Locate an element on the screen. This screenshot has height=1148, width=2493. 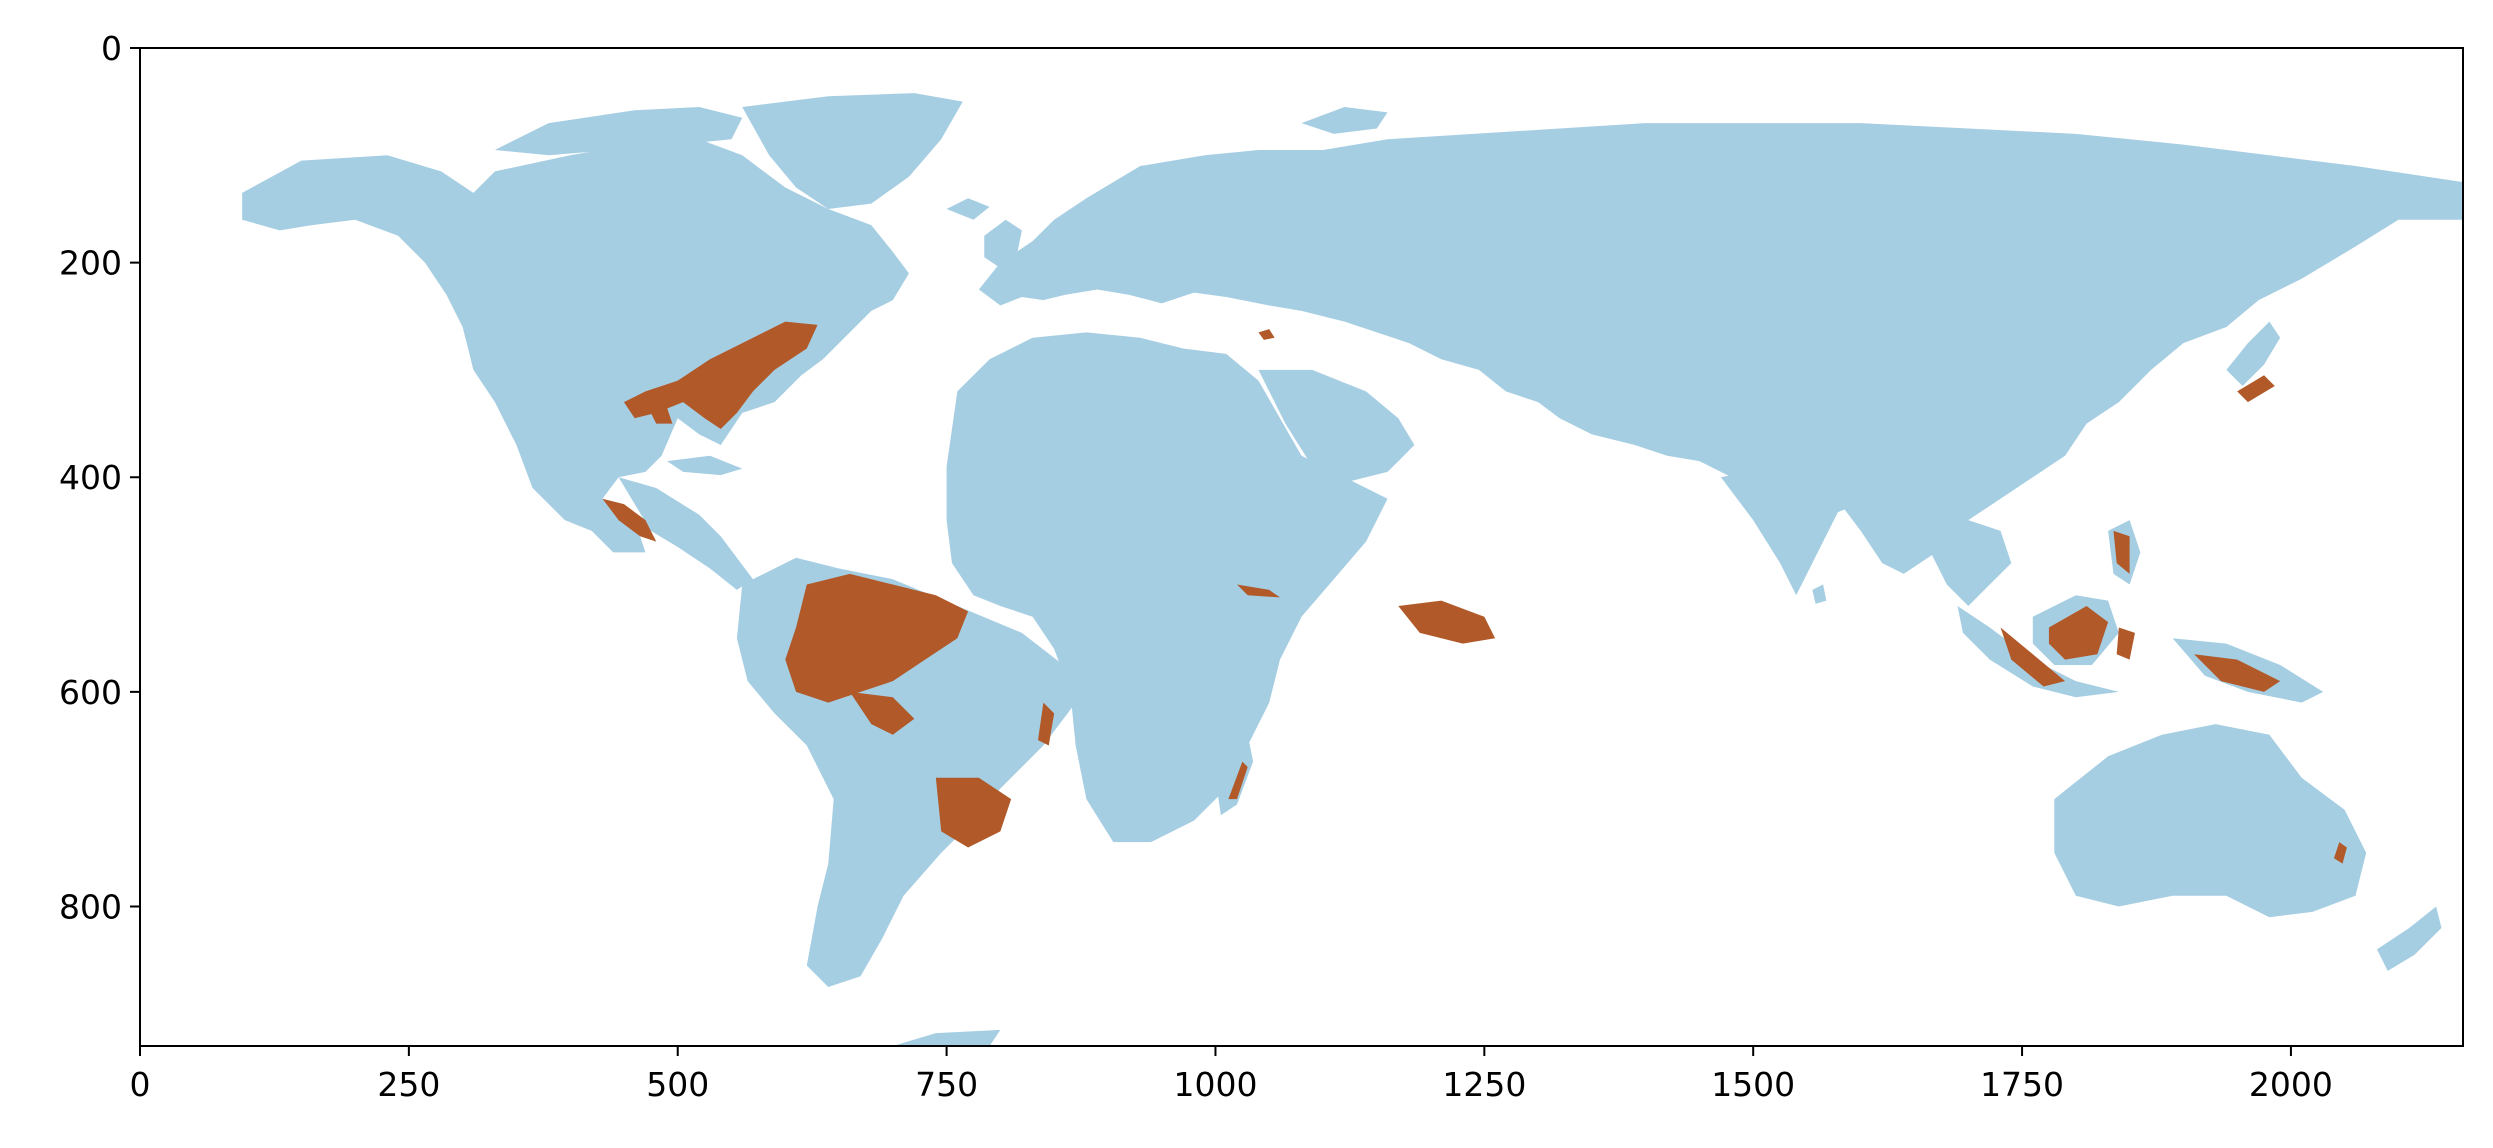
y-tick-label: 800 is located at coordinates (90, 906).